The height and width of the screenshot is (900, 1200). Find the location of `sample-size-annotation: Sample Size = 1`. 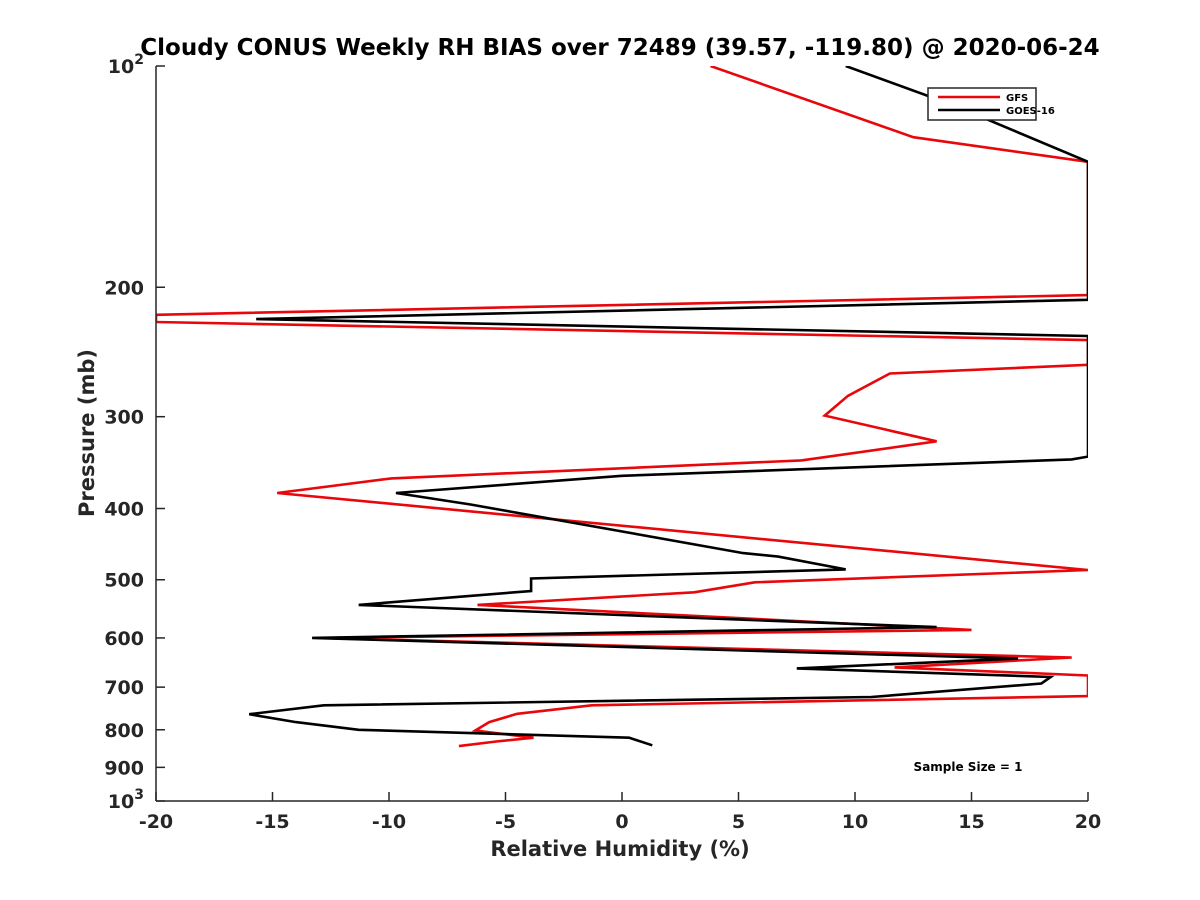

sample-size-annotation: Sample Size = 1 is located at coordinates (968, 767).